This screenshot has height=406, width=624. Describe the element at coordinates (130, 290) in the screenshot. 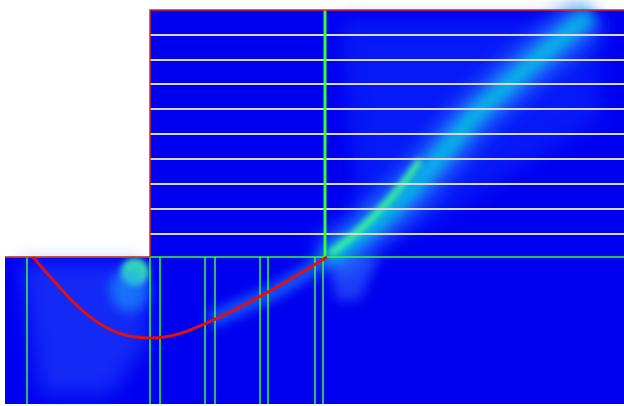

I see `hot-spot-halo` at that location.